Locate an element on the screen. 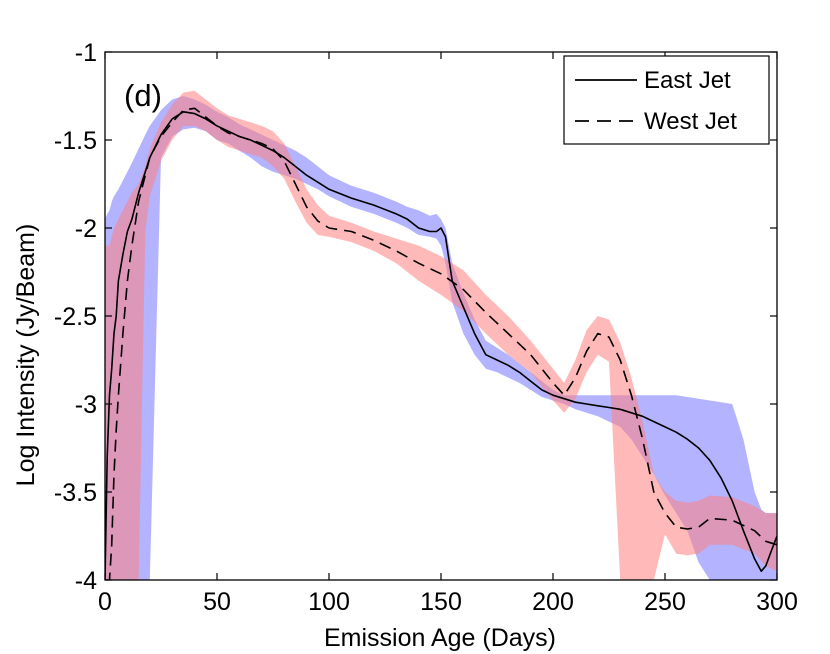  y-tick-label: -2 is located at coordinates (86, 229).